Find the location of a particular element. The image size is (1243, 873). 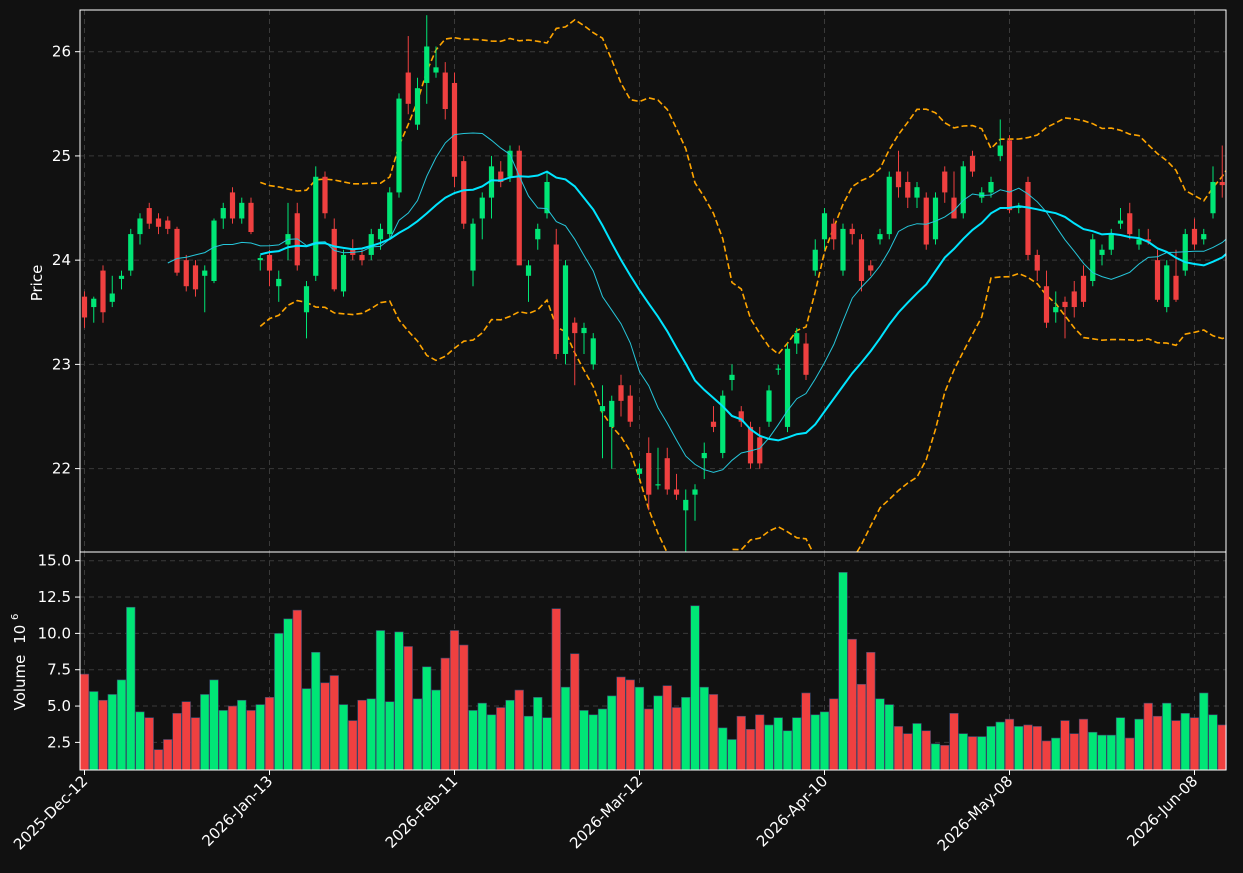

price-tick-label: 22 is located at coordinates (61, 469).